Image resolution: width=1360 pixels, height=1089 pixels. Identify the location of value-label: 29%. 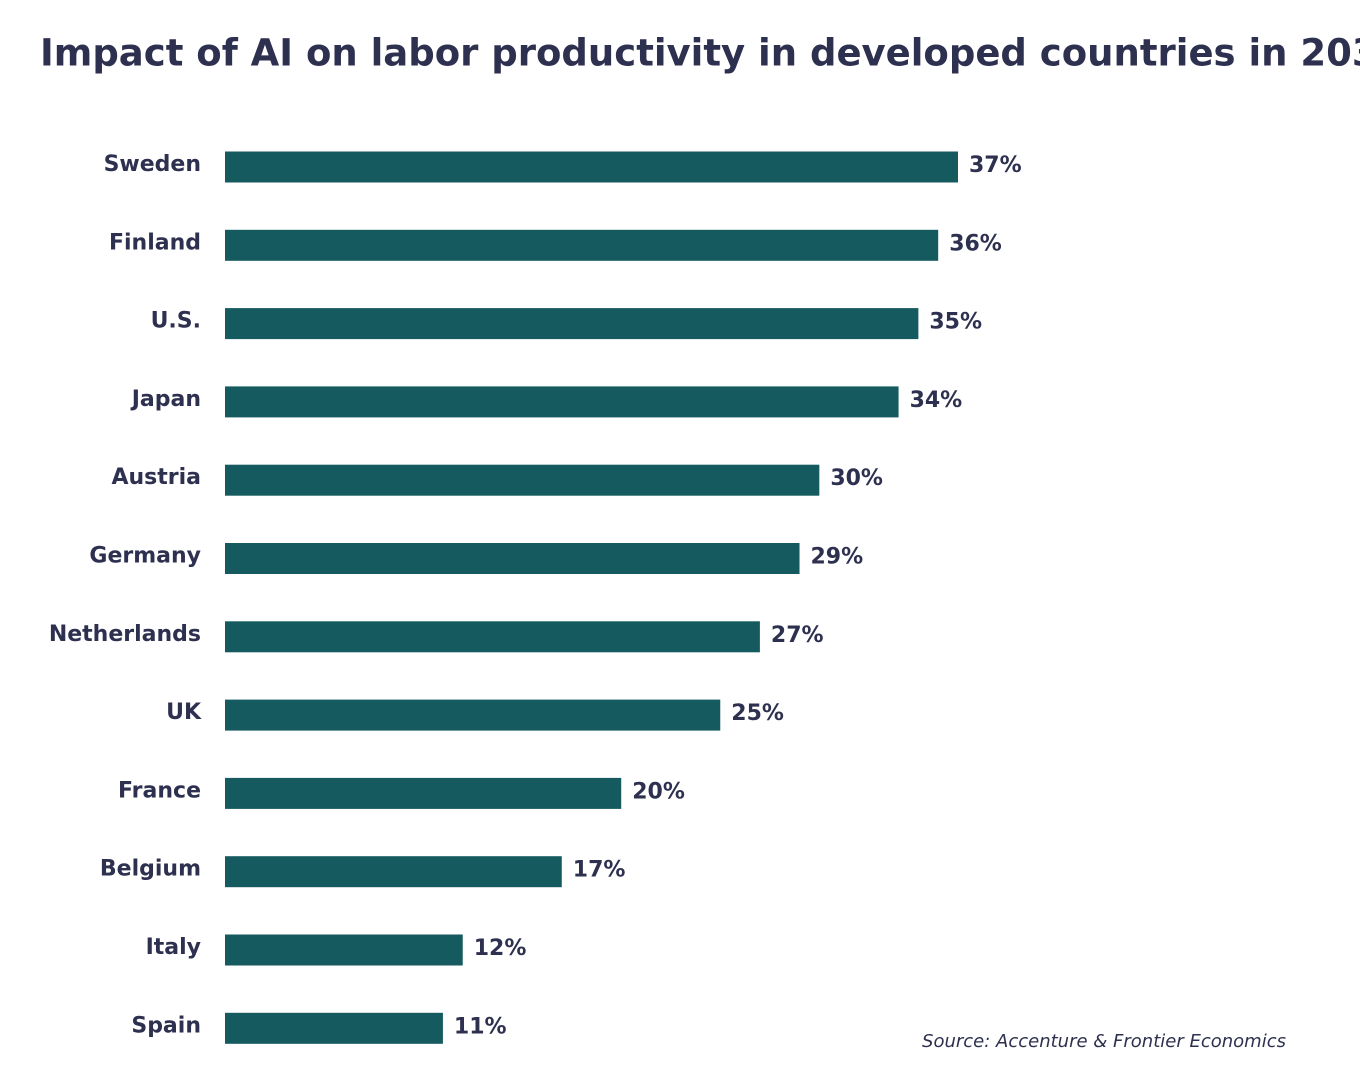
(837, 557).